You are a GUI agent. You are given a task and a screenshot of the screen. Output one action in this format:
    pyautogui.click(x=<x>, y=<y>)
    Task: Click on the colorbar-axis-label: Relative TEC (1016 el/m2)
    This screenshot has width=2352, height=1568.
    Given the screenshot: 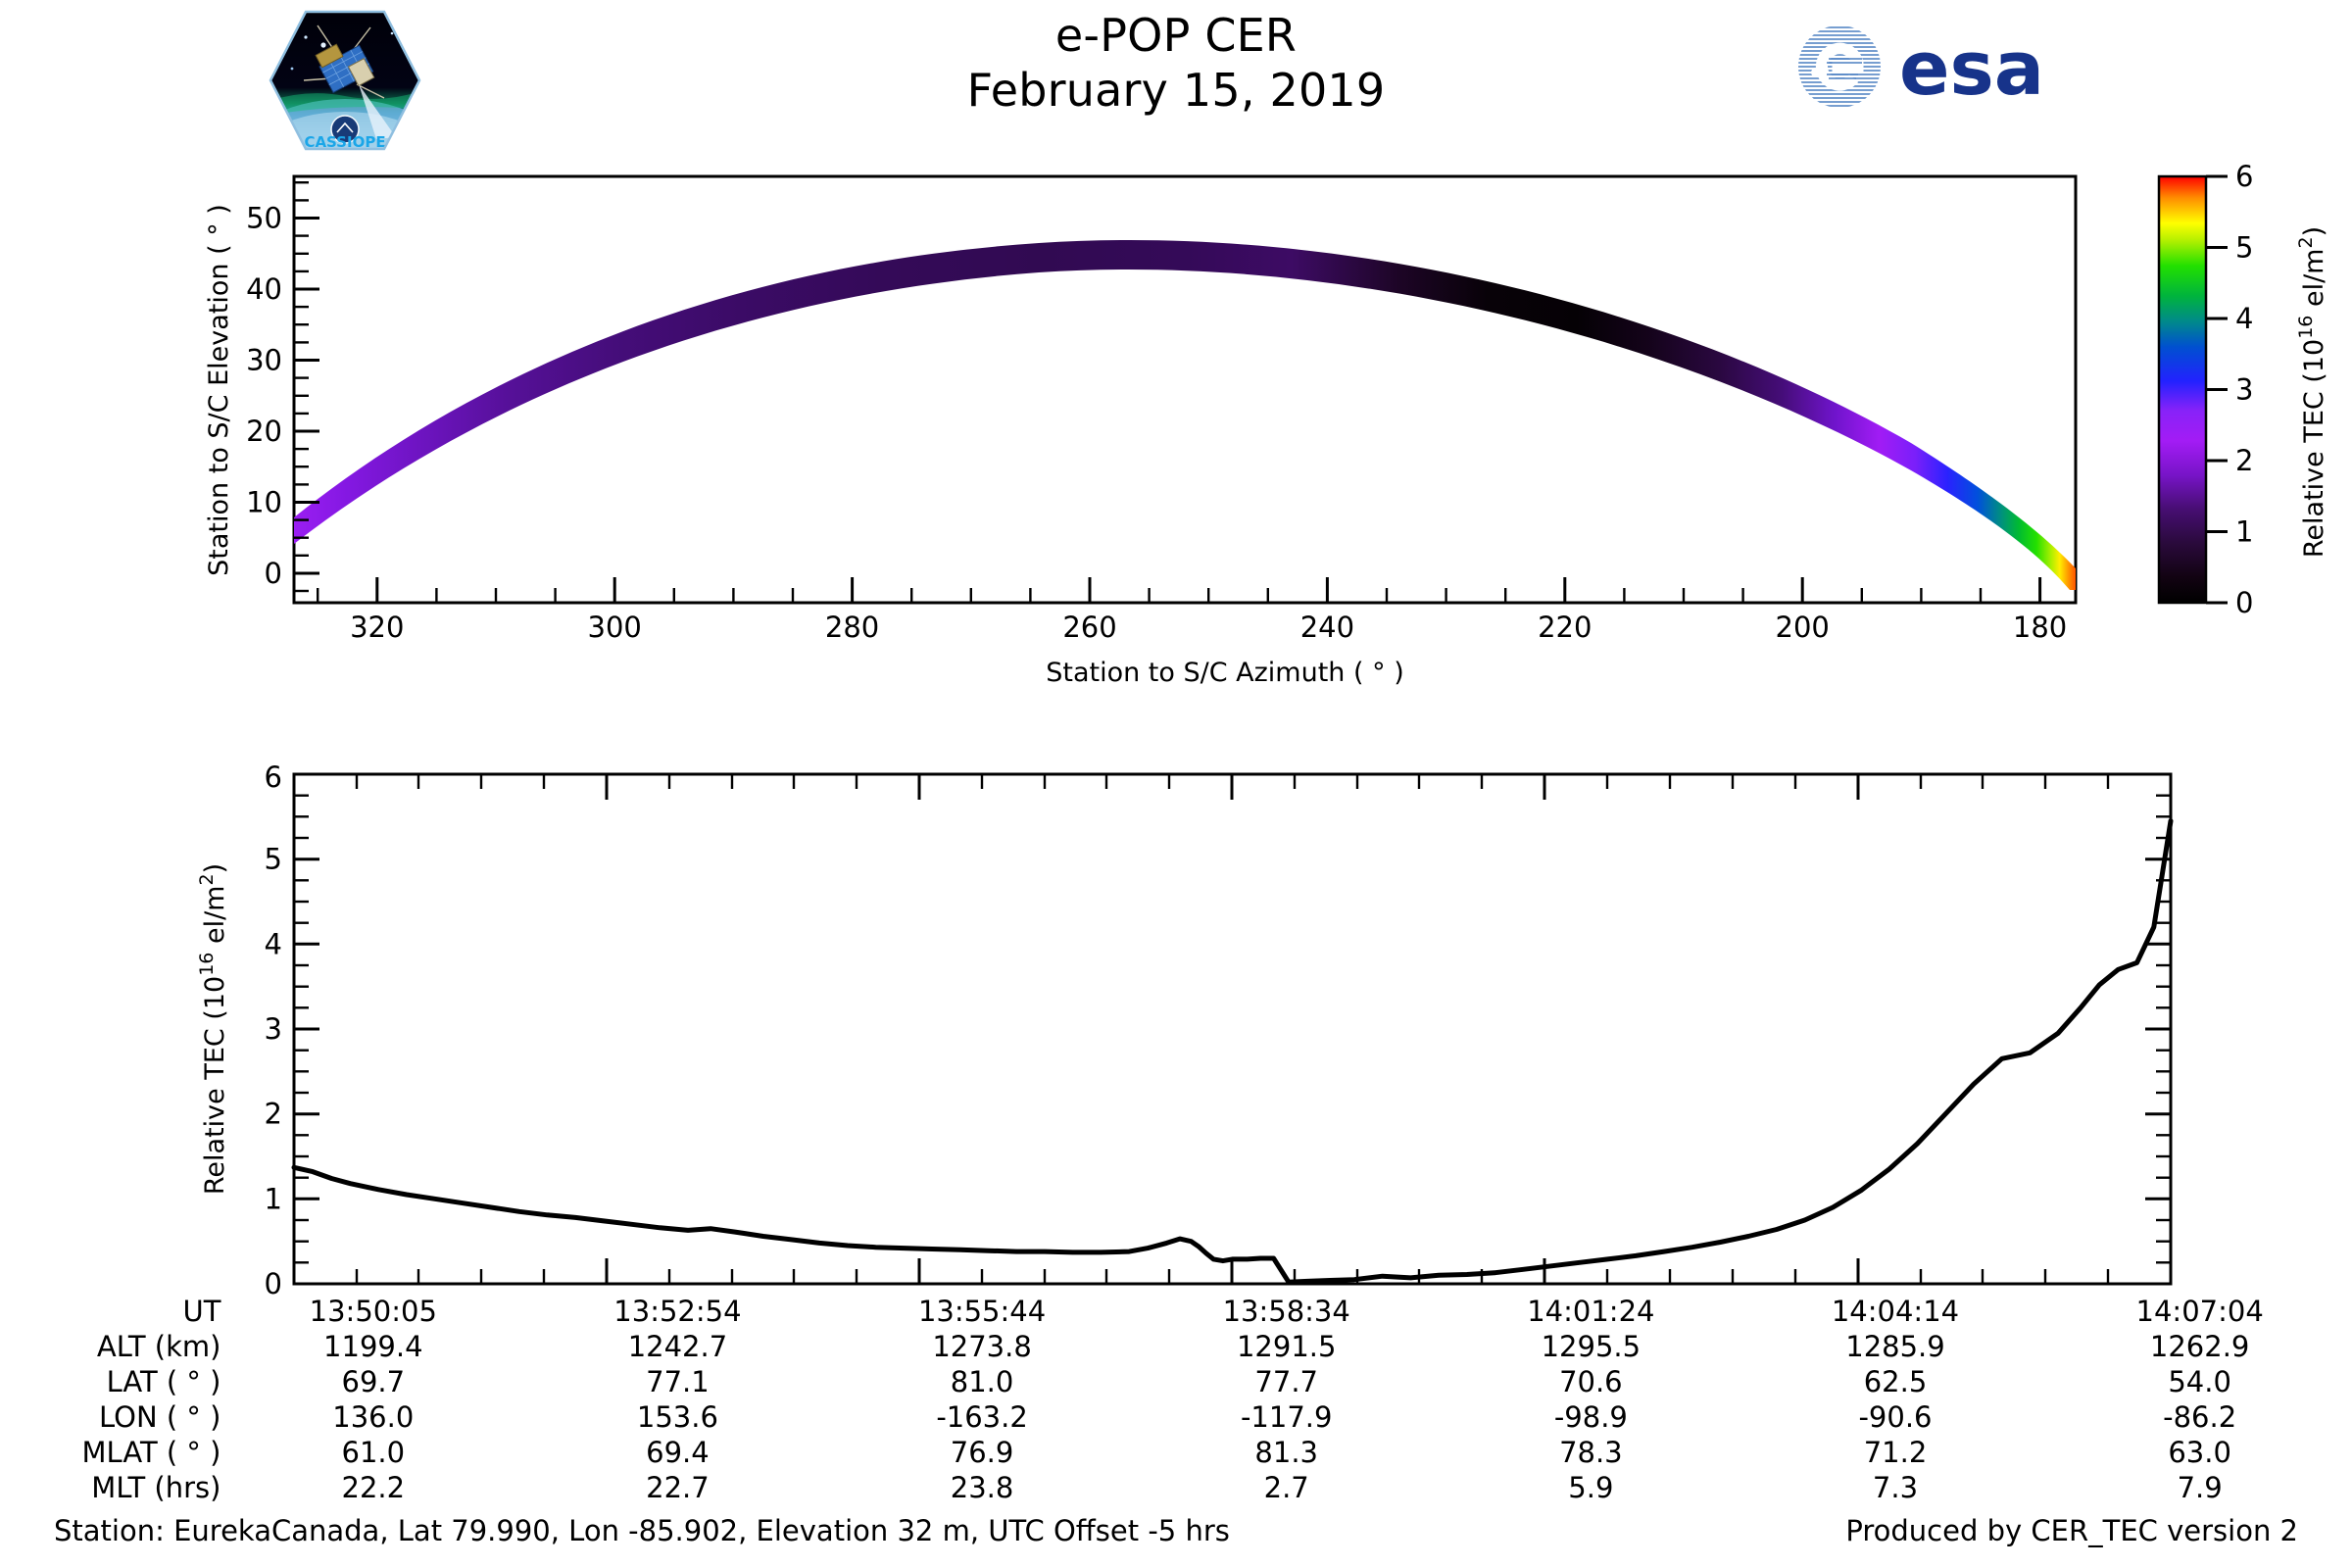 What is the action you would take?
    pyautogui.click(x=2312, y=392)
    